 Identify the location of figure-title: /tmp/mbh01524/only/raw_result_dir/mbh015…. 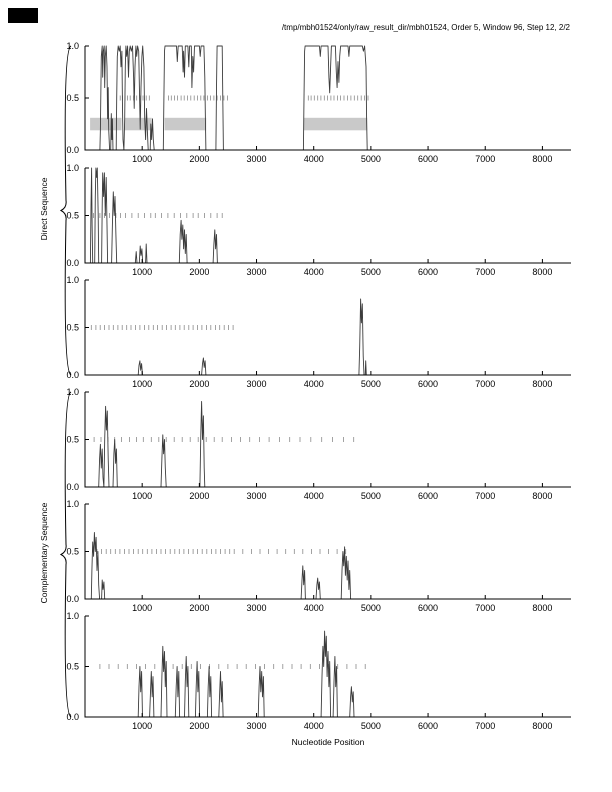
(425, 27).